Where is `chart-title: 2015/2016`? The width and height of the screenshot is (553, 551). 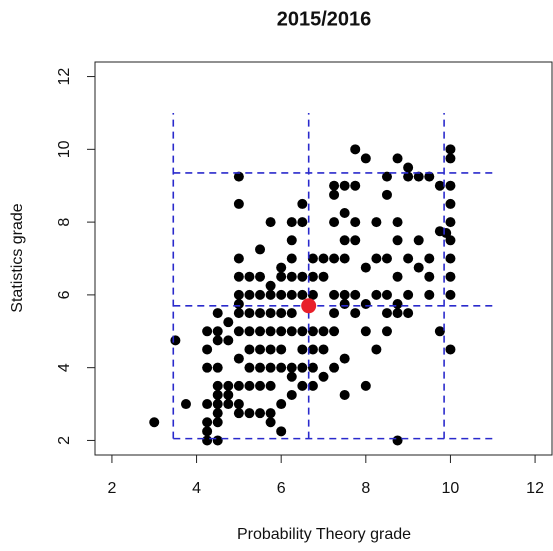 chart-title: 2015/2016 is located at coordinates (324, 19).